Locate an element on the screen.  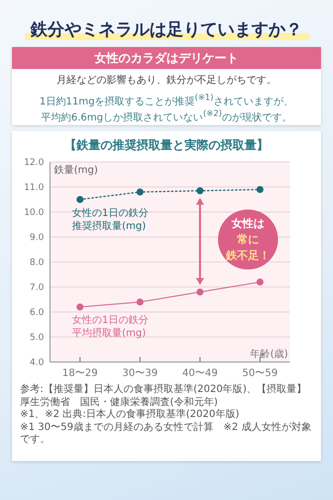
series-label: 女性の1日の鉄分推奨摂取量(mg) is located at coordinates (111, 219).